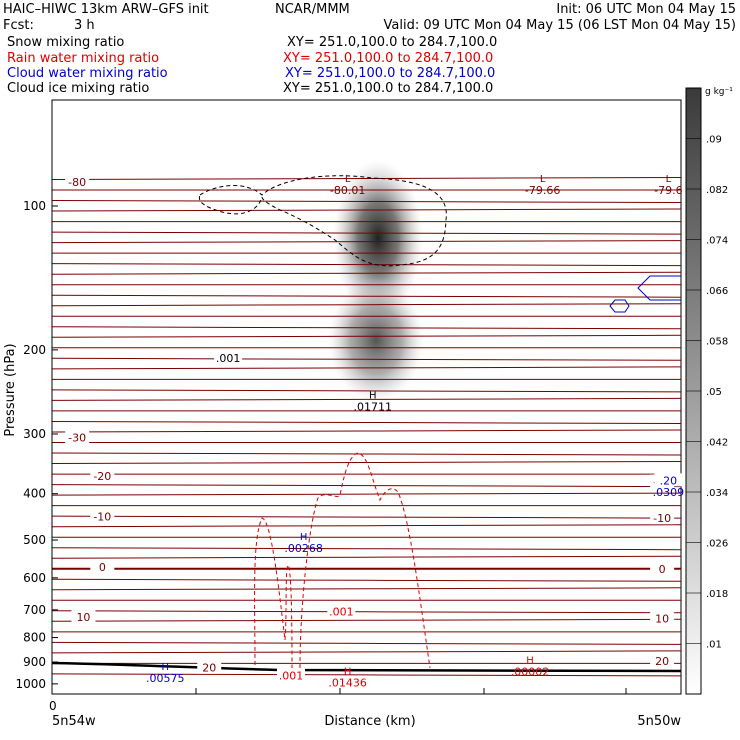 The width and height of the screenshot is (740, 740). What do you see at coordinates (373, 406) in the screenshot?
I see `ice-high-value: .01711` at bounding box center [373, 406].